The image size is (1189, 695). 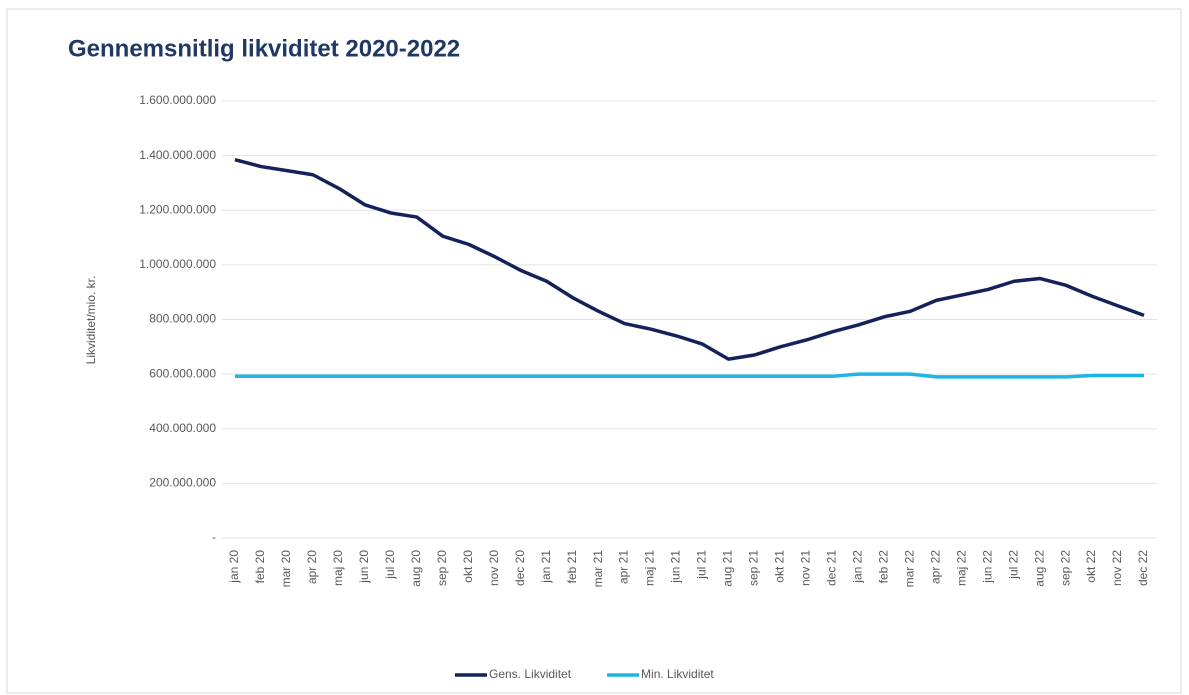 I want to click on y-tick-label: 800.000.000, so click(x=182, y=319).